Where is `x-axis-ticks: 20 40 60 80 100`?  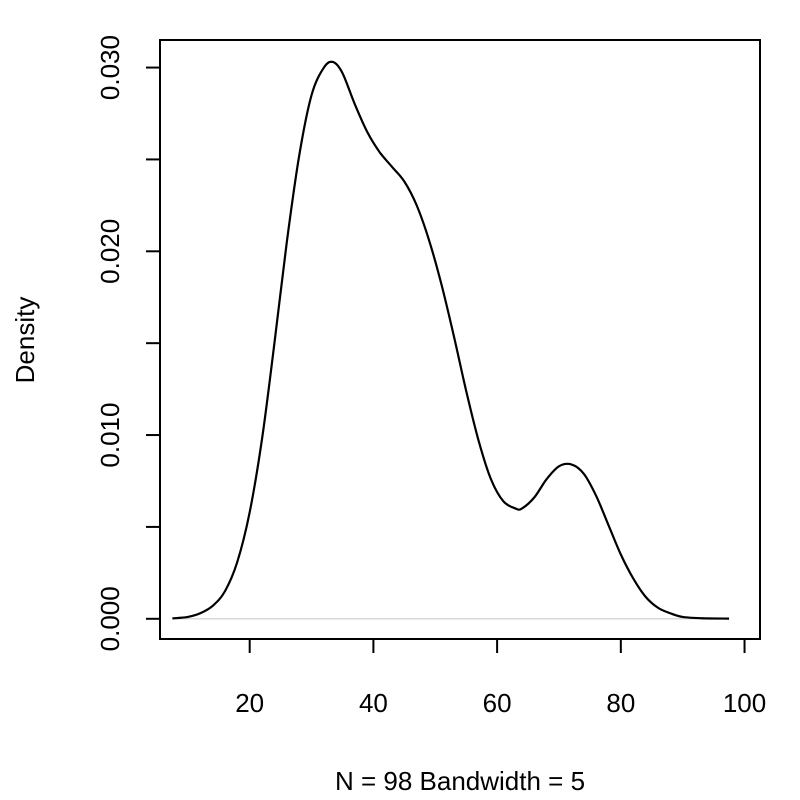 x-axis-ticks: 20 40 60 80 100 is located at coordinates (500, 678).